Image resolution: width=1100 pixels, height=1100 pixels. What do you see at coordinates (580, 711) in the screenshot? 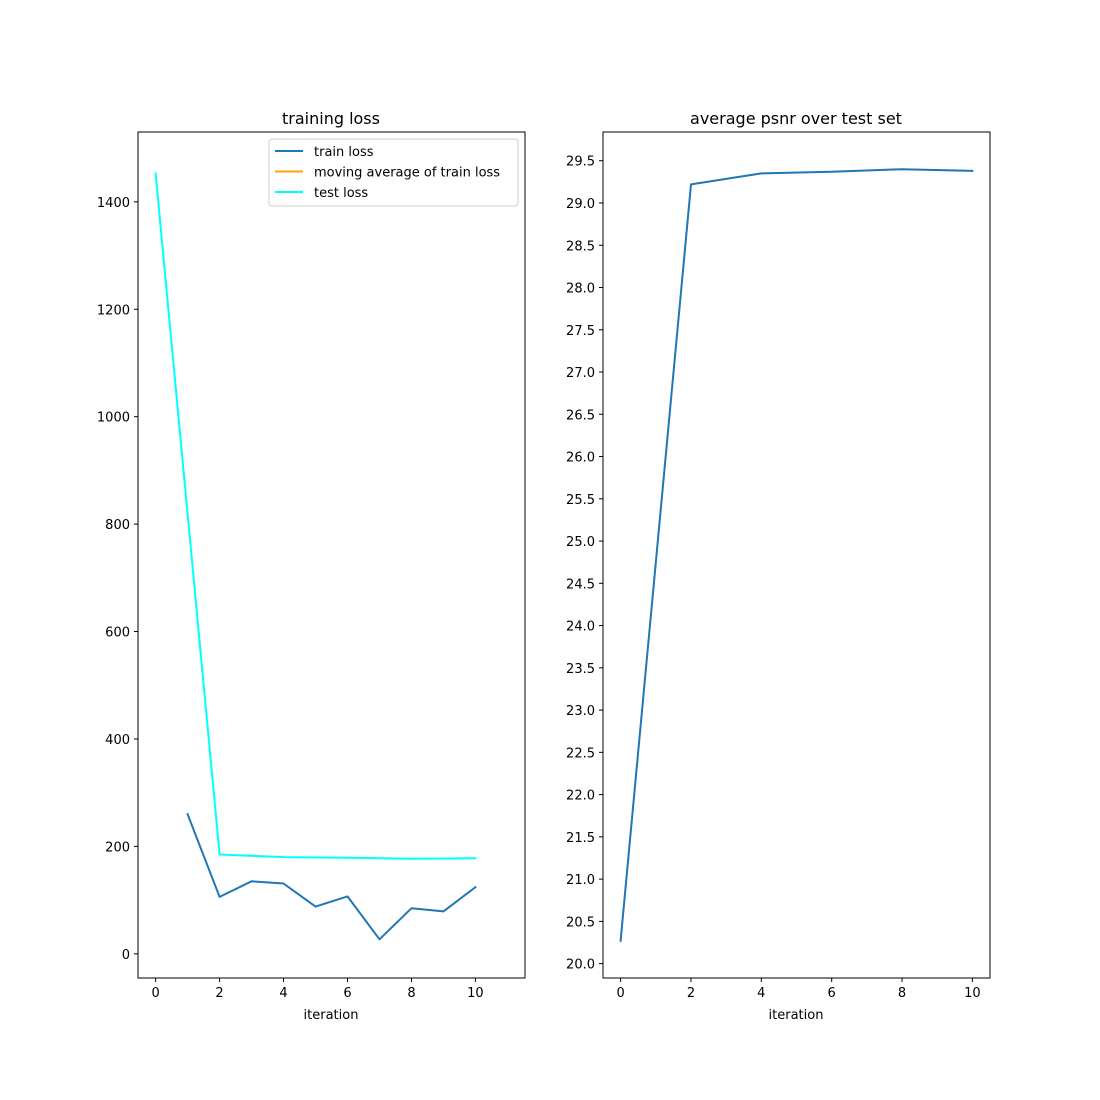
I see `y-tick-label: 23.0` at bounding box center [580, 711].